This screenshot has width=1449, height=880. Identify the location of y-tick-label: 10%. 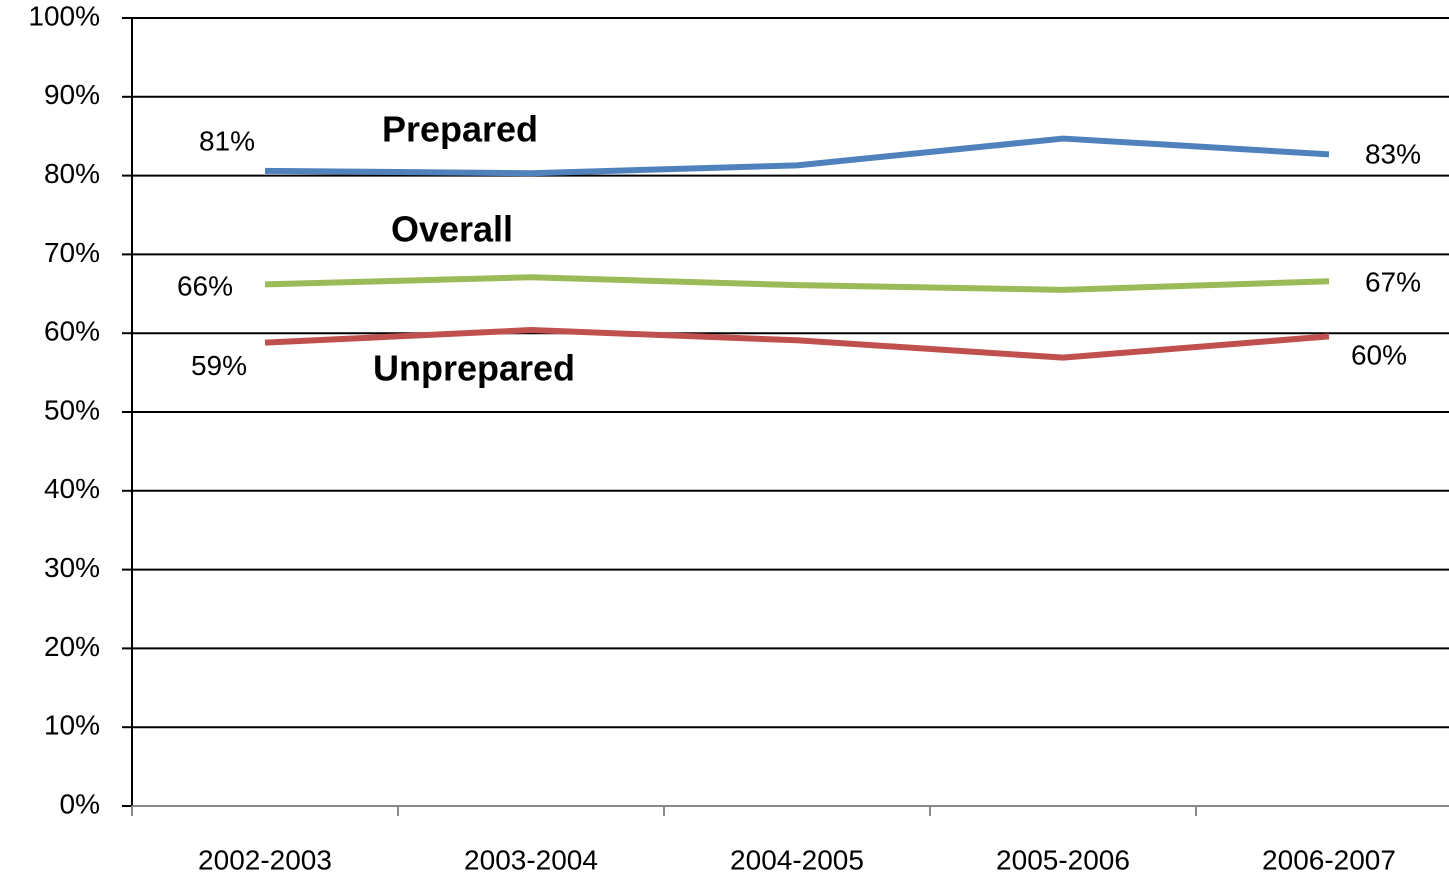
(72, 725).